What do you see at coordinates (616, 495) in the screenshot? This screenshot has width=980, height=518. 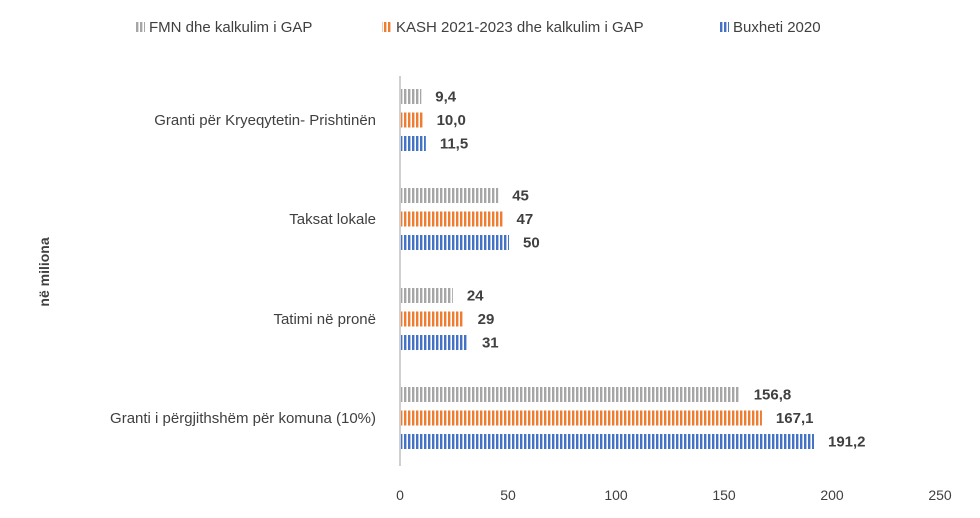 I see `x-tick-label: 100` at bounding box center [616, 495].